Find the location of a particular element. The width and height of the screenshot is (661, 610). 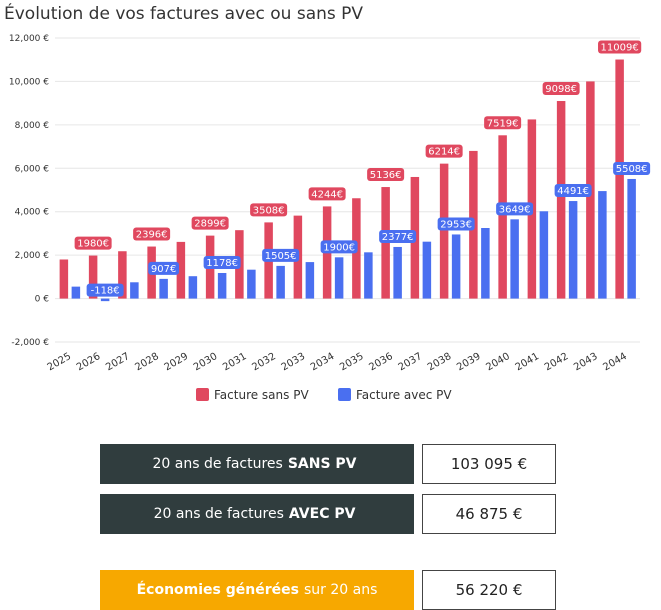

data-label: 7519€ is located at coordinates (503, 123).